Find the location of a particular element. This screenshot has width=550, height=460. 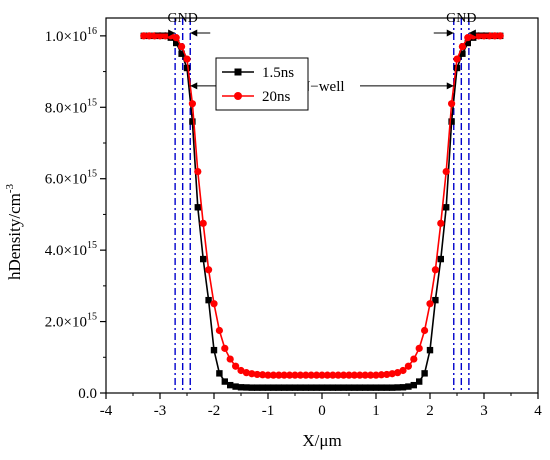

legend-entry-20ns: 20ns is located at coordinates (256, 97).